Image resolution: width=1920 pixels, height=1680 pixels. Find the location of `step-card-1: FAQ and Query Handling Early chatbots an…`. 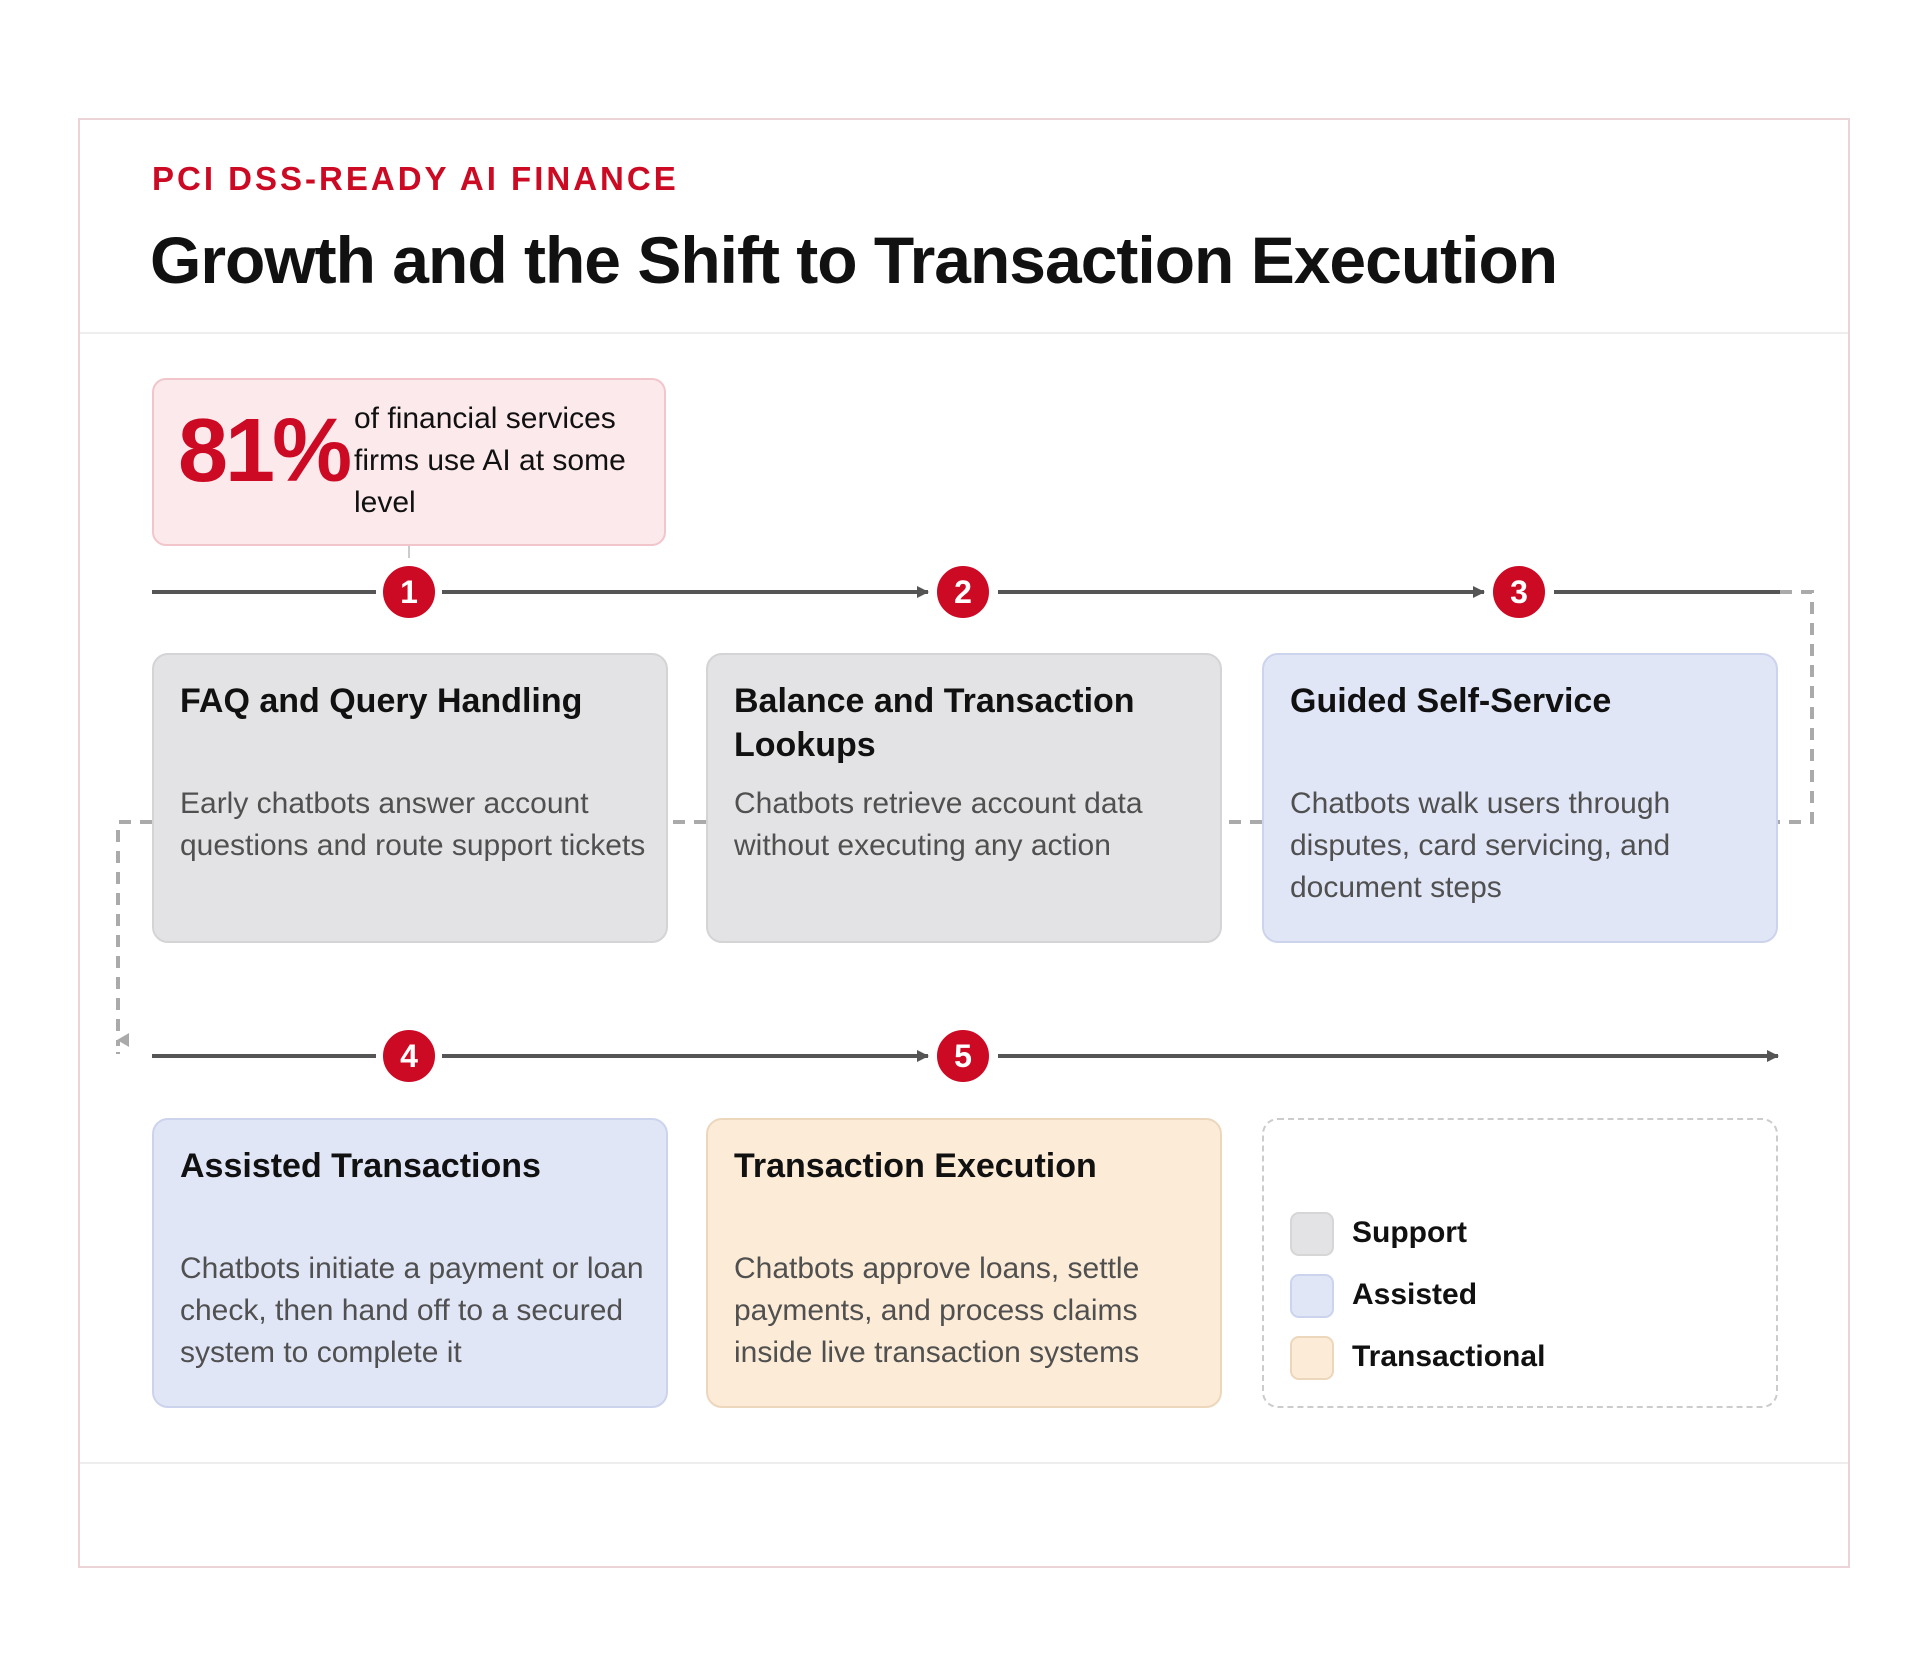

step-card-1: FAQ and Query Handling Early chatbots an… is located at coordinates (410, 798).